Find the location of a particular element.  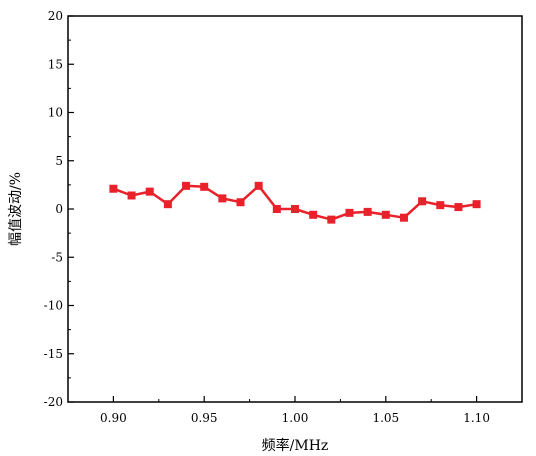

y-tick-label: 20 is located at coordinates (55, 16).